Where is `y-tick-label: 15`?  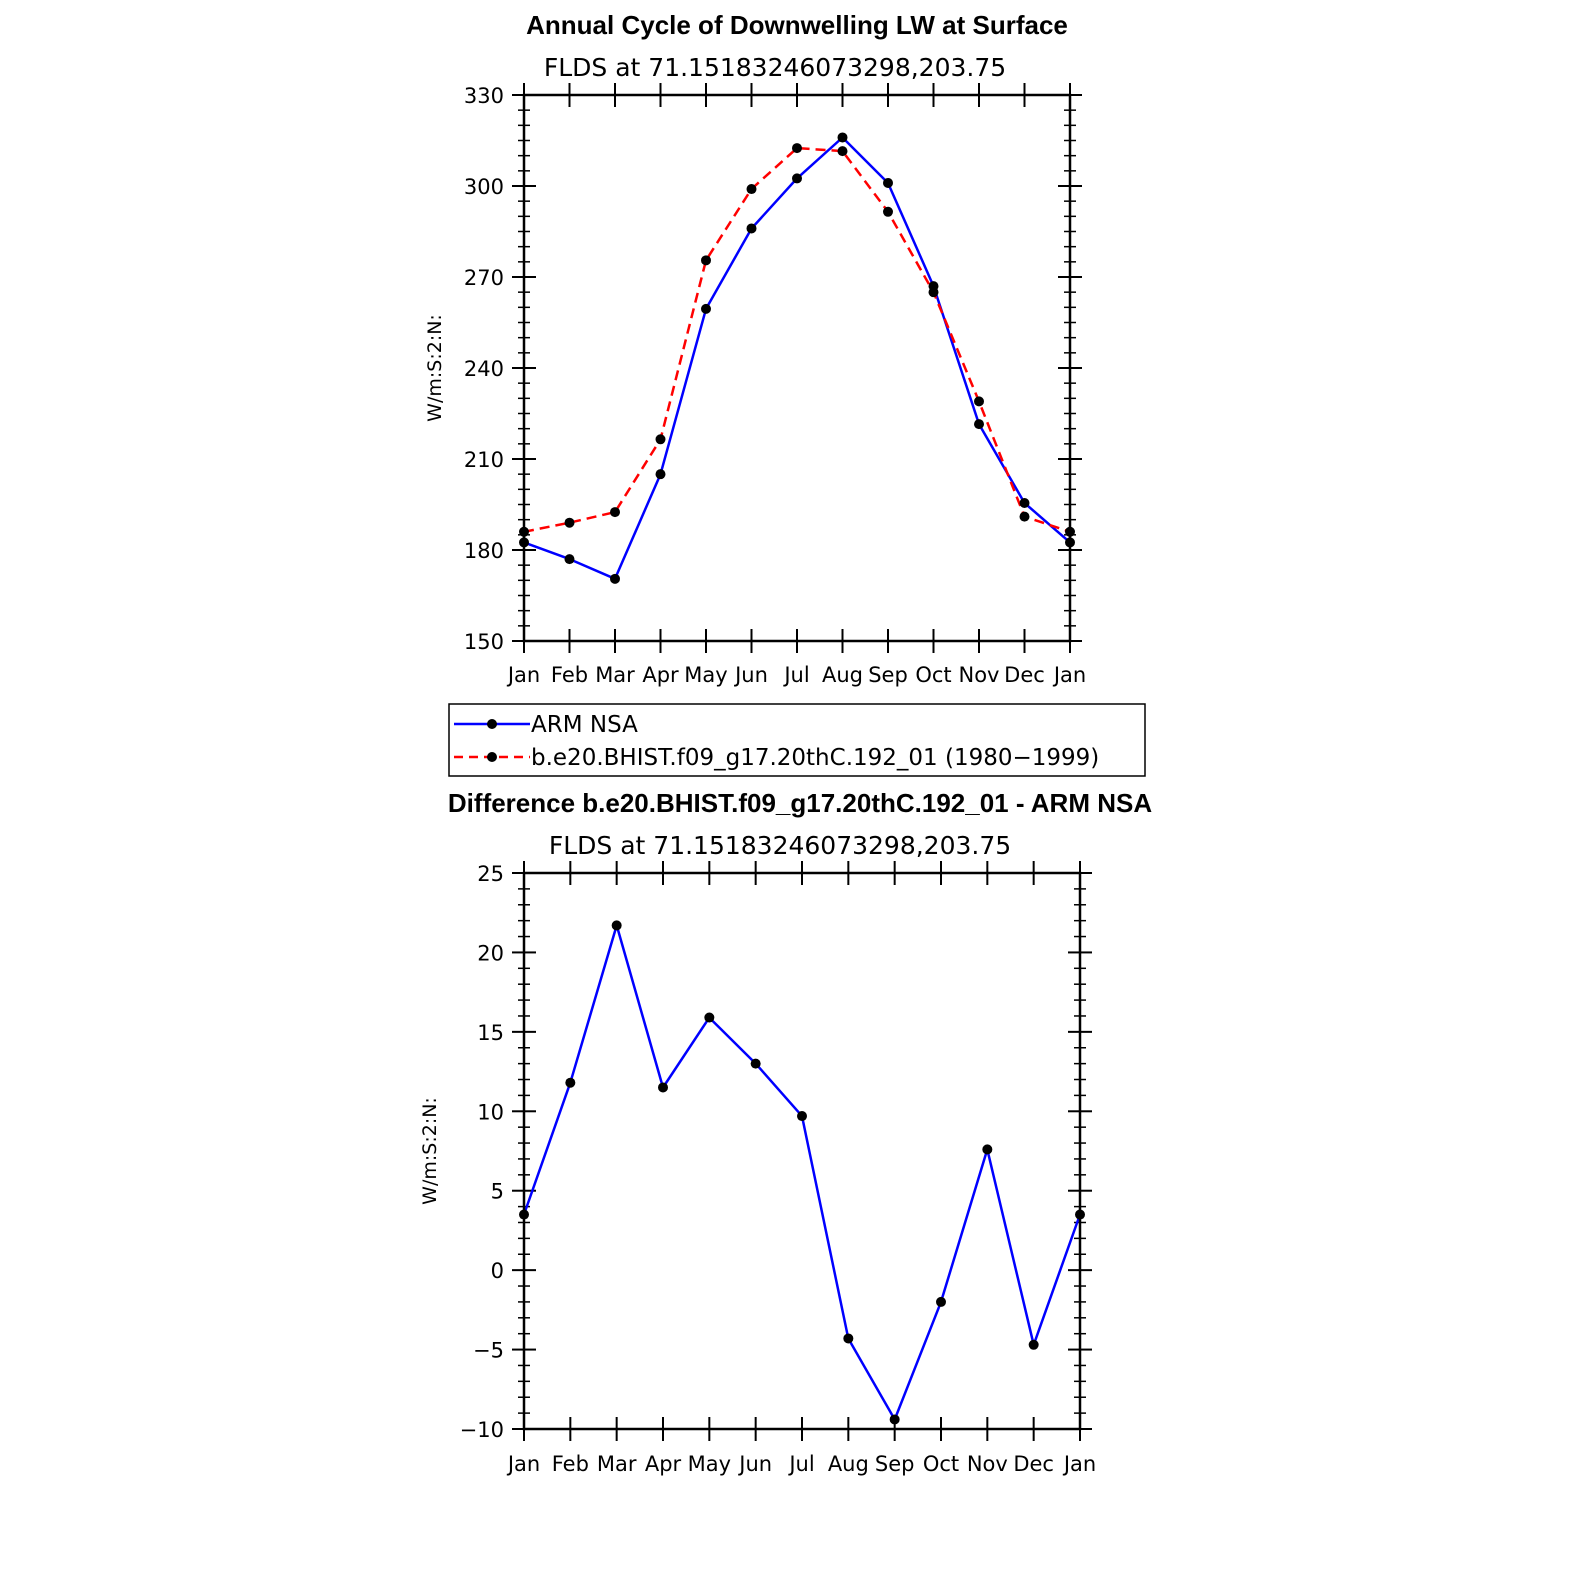
y-tick-label: 15 is located at coordinates (490, 1033).